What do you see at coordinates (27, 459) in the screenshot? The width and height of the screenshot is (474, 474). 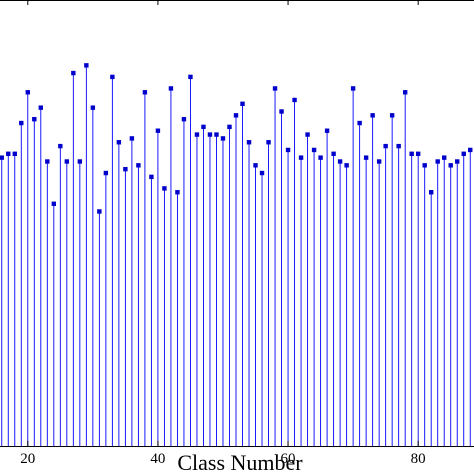 I see `x-tick-label: 20` at bounding box center [27, 459].